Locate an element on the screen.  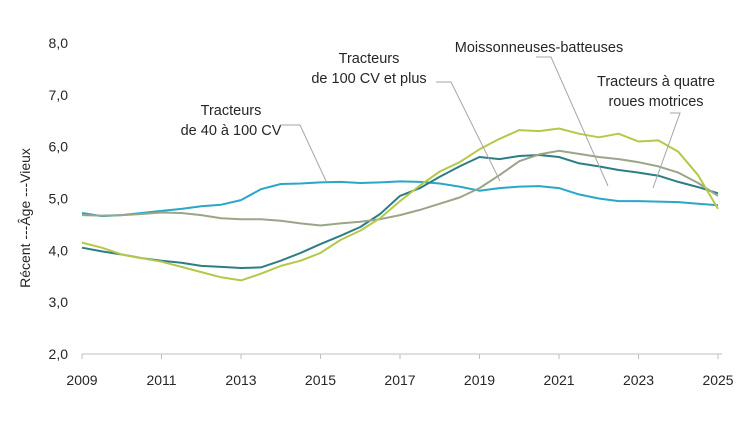
x-tick-label: 2017 is located at coordinates (399, 380).